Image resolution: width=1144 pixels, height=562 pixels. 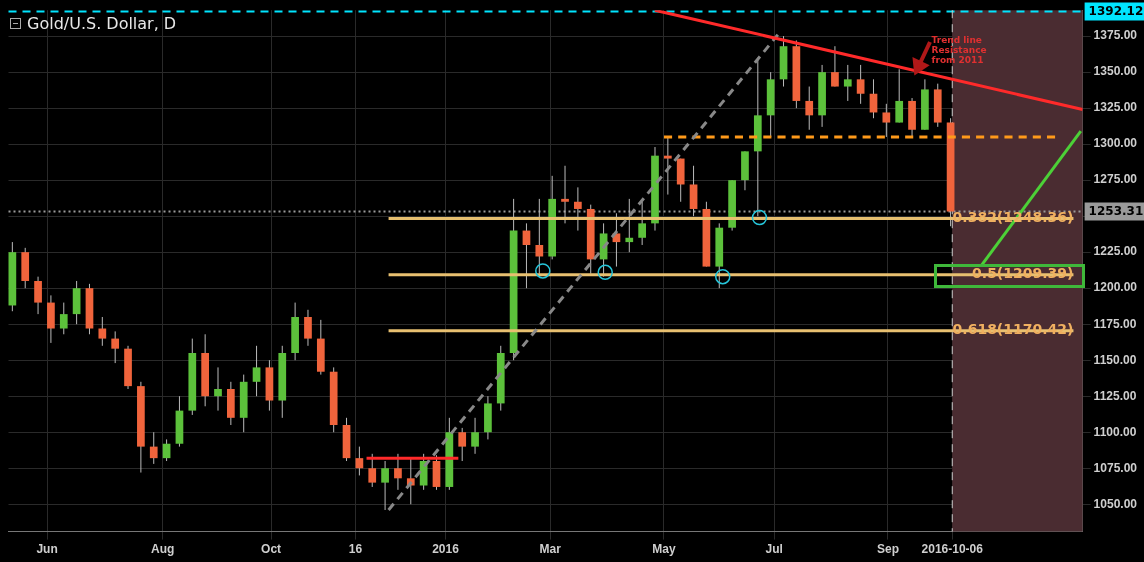 I want to click on y-tick-label: 1050.00, so click(x=1115, y=503).